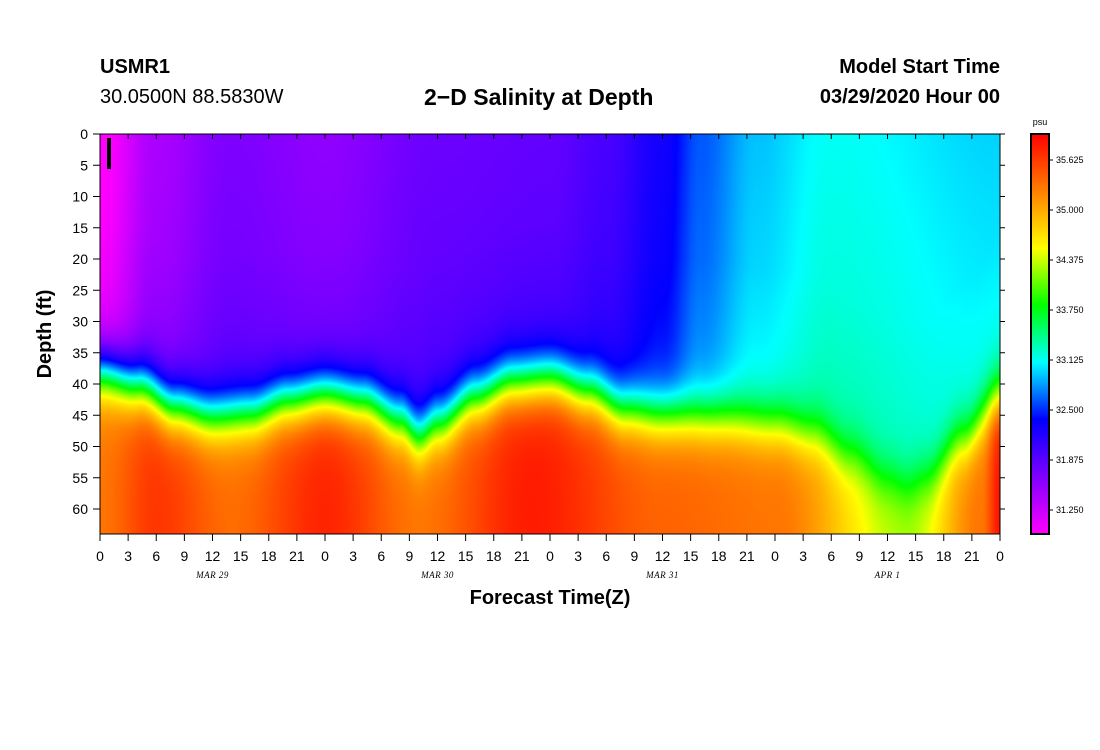 The width and height of the screenshot is (1100, 750). What do you see at coordinates (539, 97) in the screenshot?
I see `chart-title: 2−D Salinity at Depth` at bounding box center [539, 97].